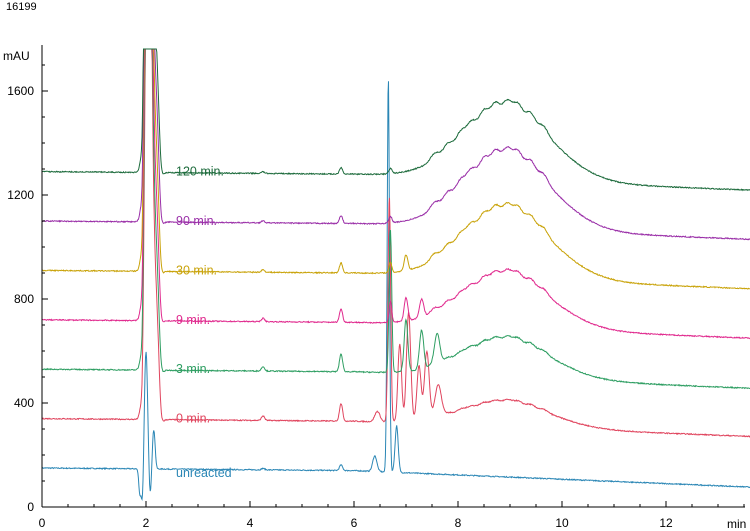 This screenshot has width=750, height=531. I want to click on y-tick-label: 1200, so click(20, 195).